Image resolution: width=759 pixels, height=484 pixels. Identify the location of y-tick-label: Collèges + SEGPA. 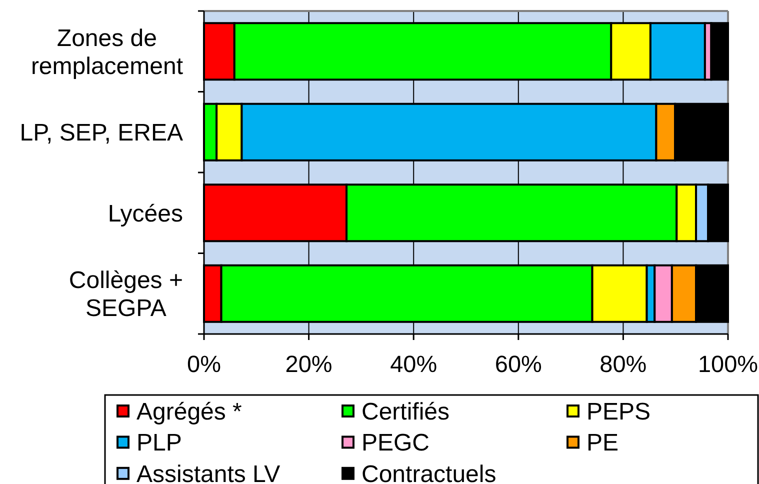
(126, 294).